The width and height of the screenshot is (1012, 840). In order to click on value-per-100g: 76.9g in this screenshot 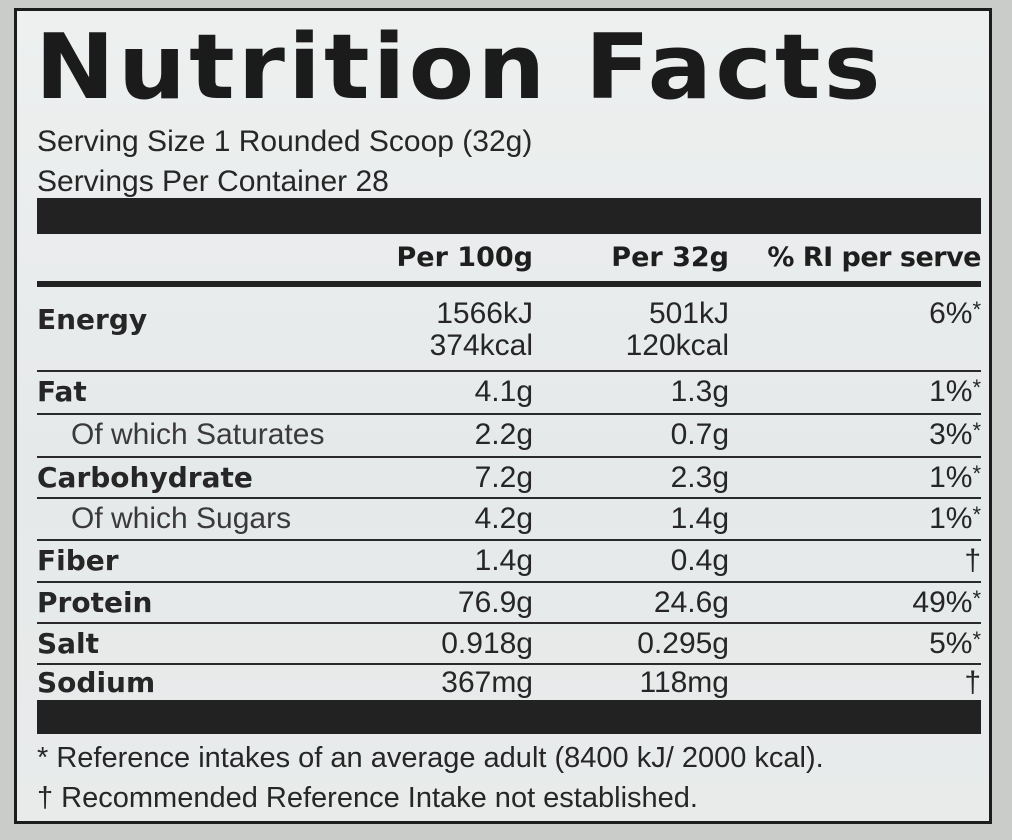, I will do `click(495, 602)`.